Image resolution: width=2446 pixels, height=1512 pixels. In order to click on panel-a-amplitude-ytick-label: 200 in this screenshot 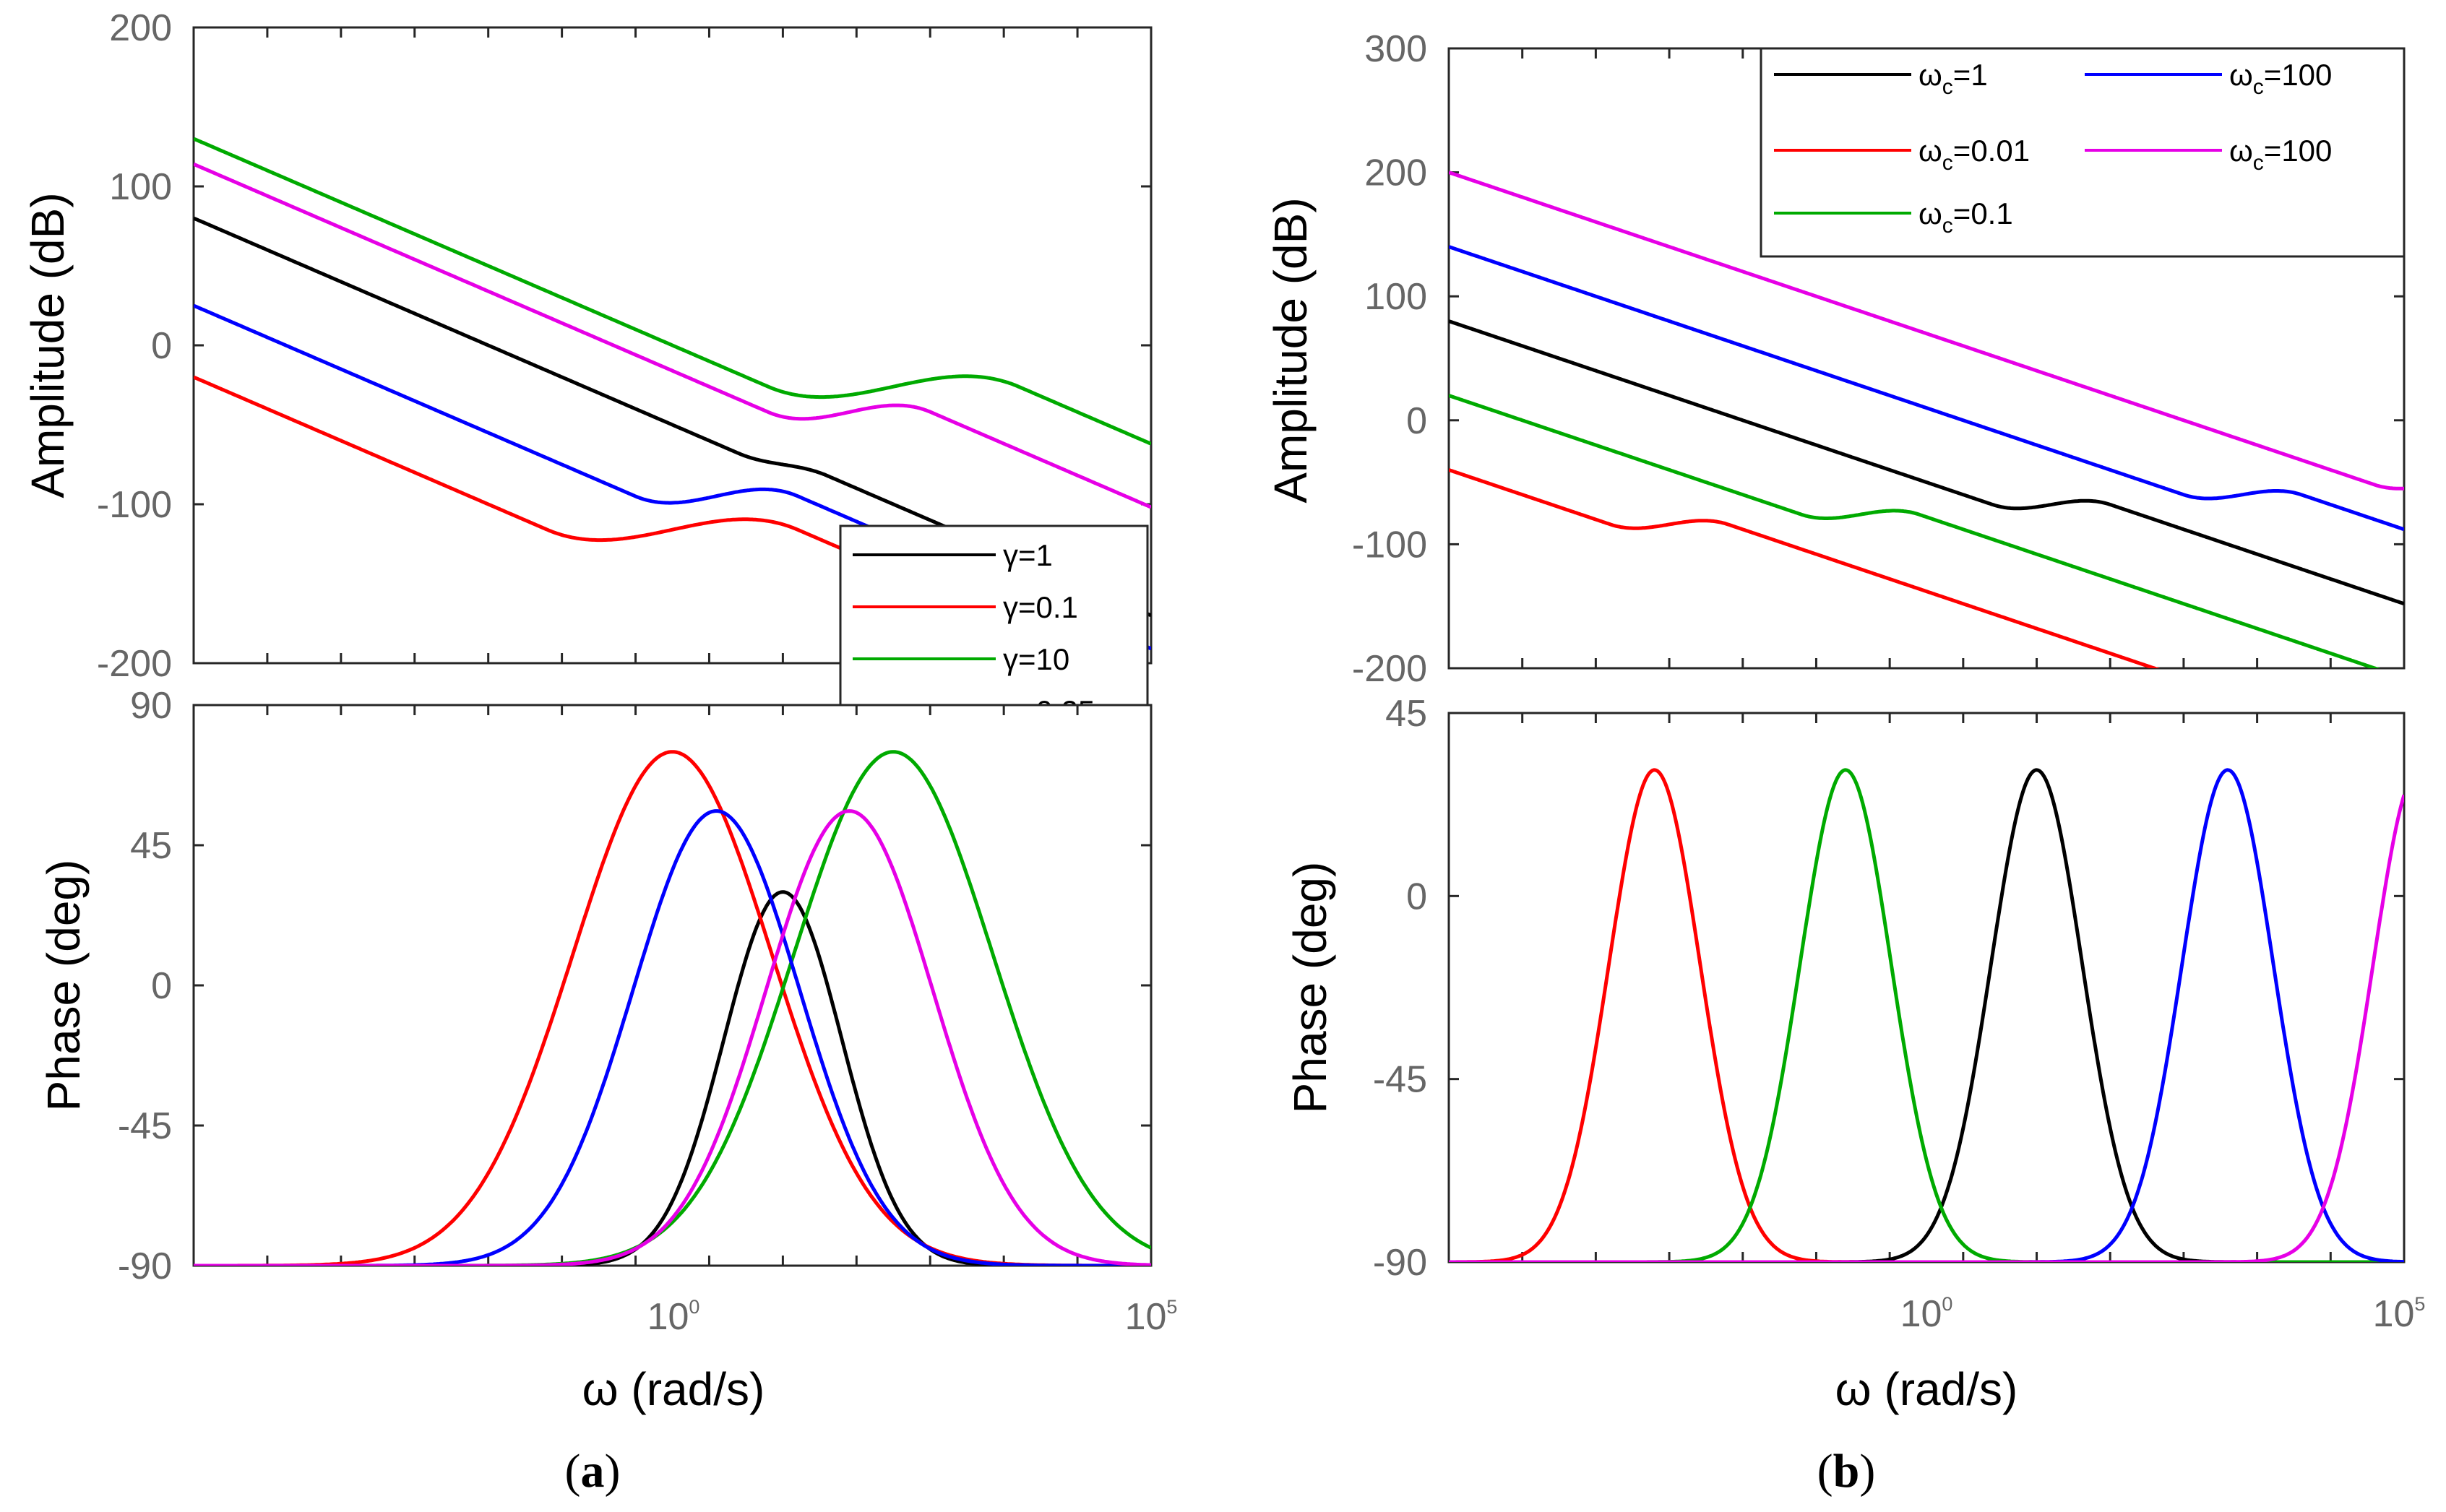, I will do `click(140, 28)`.